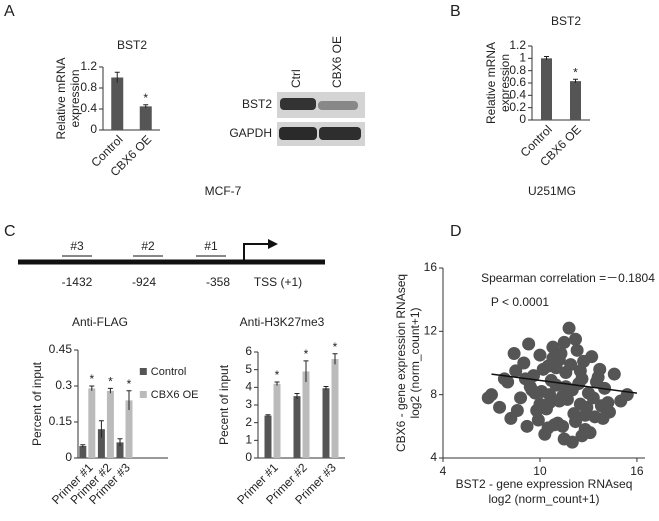  I want to click on y-axis-label: log2 (norm_count+1), so click(415, 362).